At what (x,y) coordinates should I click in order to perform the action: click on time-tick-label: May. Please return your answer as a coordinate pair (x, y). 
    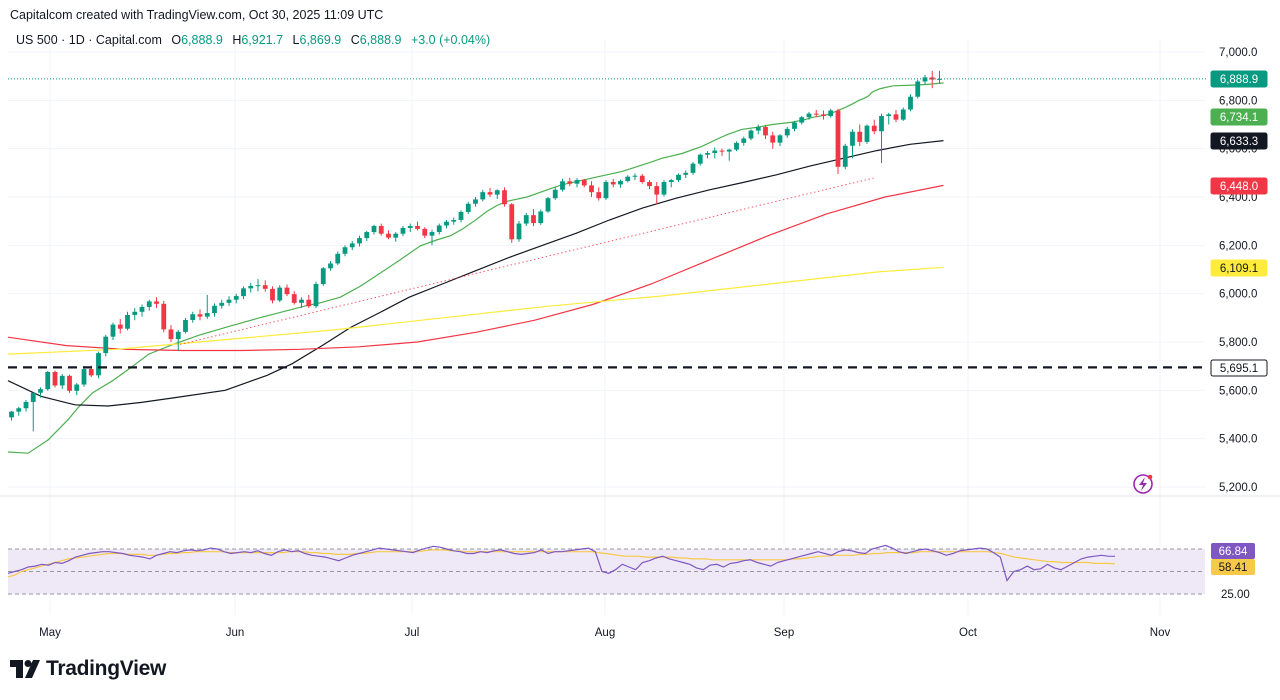
    Looking at the image, I should click on (50, 633).